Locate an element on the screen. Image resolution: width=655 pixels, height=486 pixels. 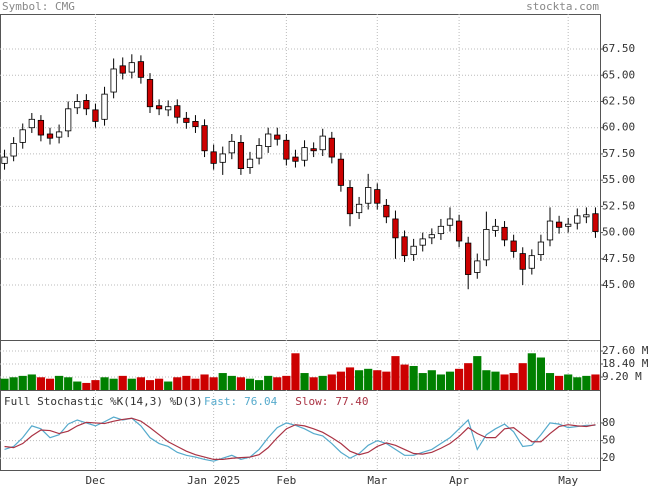
y-tick-label: 9.20 M is located at coordinates (622, 376).